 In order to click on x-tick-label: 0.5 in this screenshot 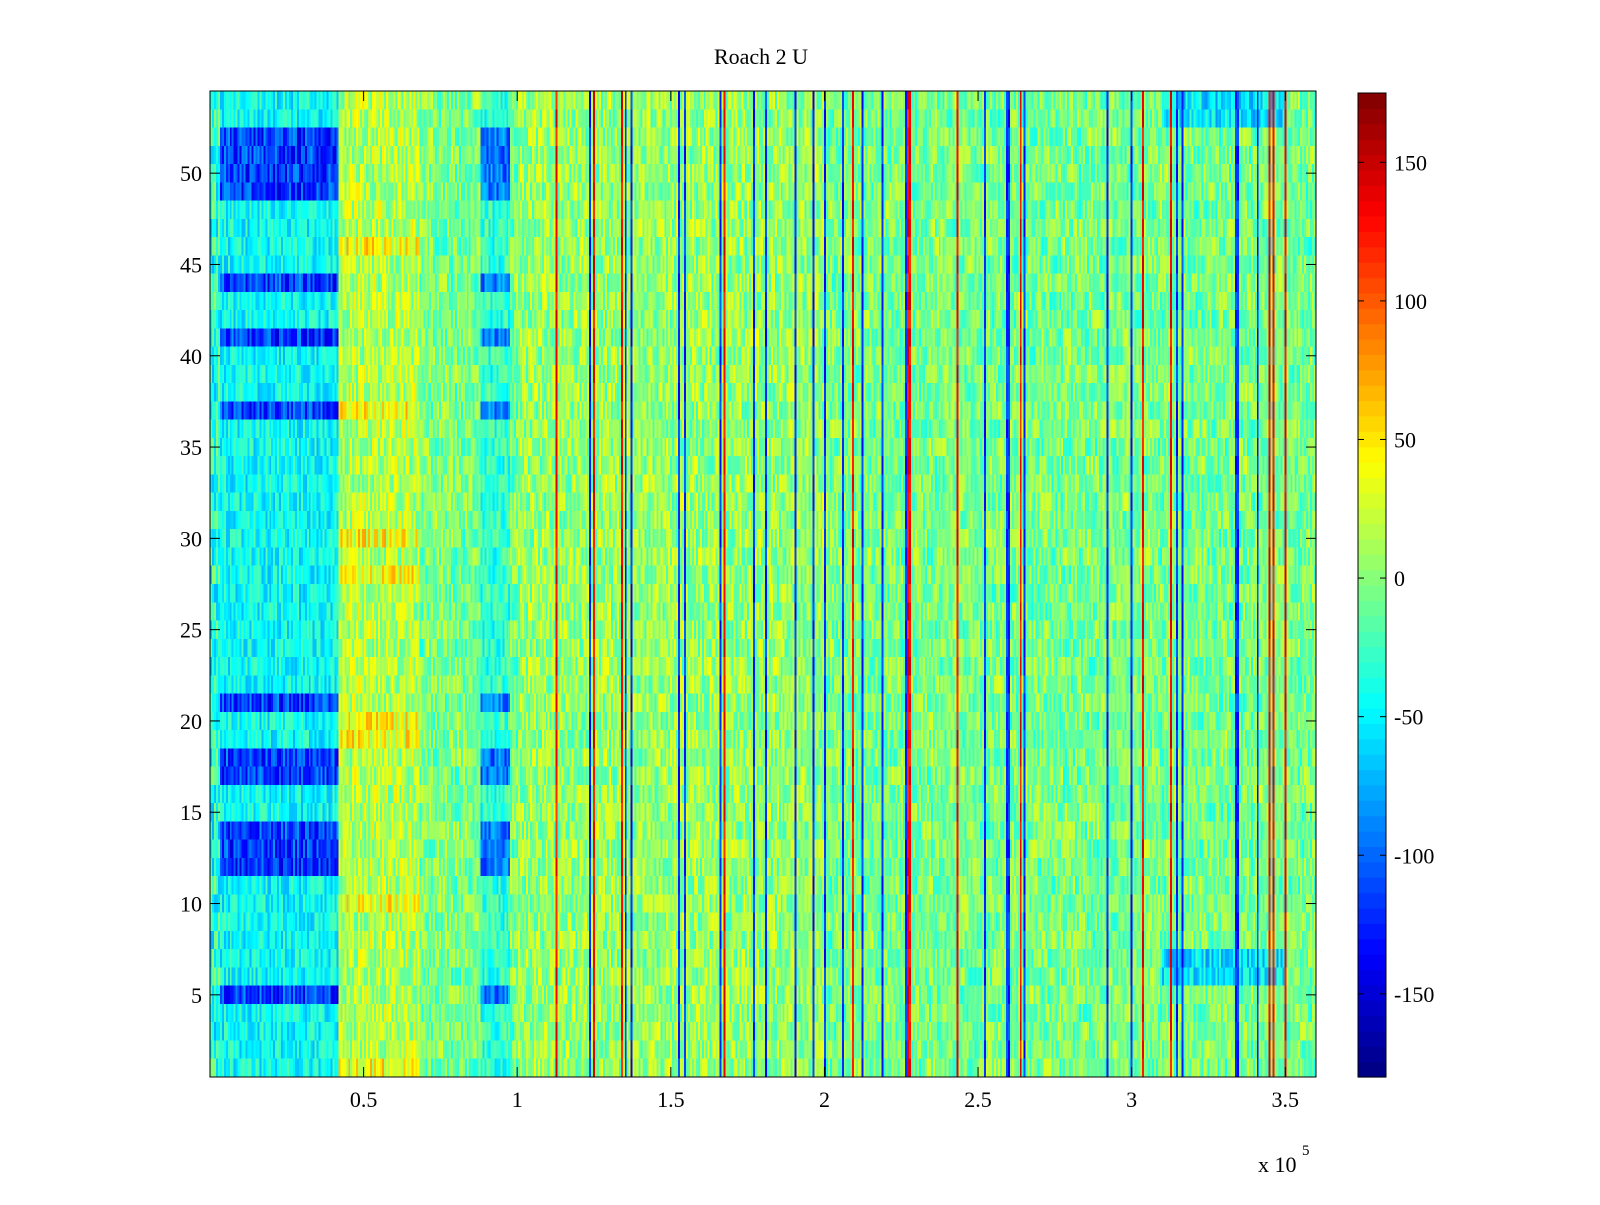, I will do `click(364, 1099)`.